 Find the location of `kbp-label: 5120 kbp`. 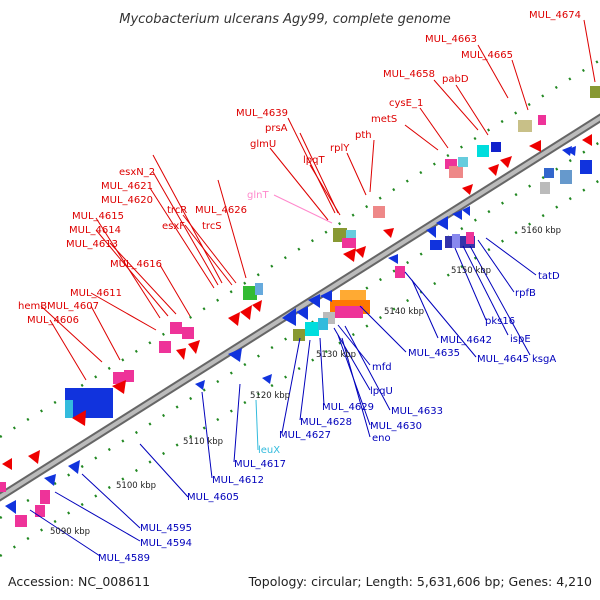

kbp-label: 5120 kbp is located at coordinates (270, 396).